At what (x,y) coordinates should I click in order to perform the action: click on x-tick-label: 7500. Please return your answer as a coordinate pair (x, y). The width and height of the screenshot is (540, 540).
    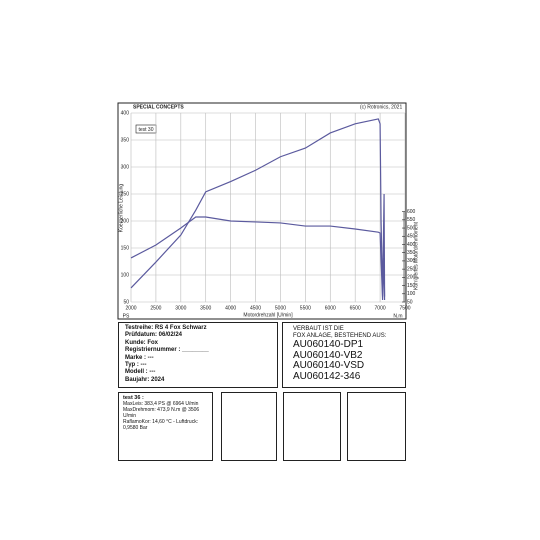
    Looking at the image, I should click on (404, 308).